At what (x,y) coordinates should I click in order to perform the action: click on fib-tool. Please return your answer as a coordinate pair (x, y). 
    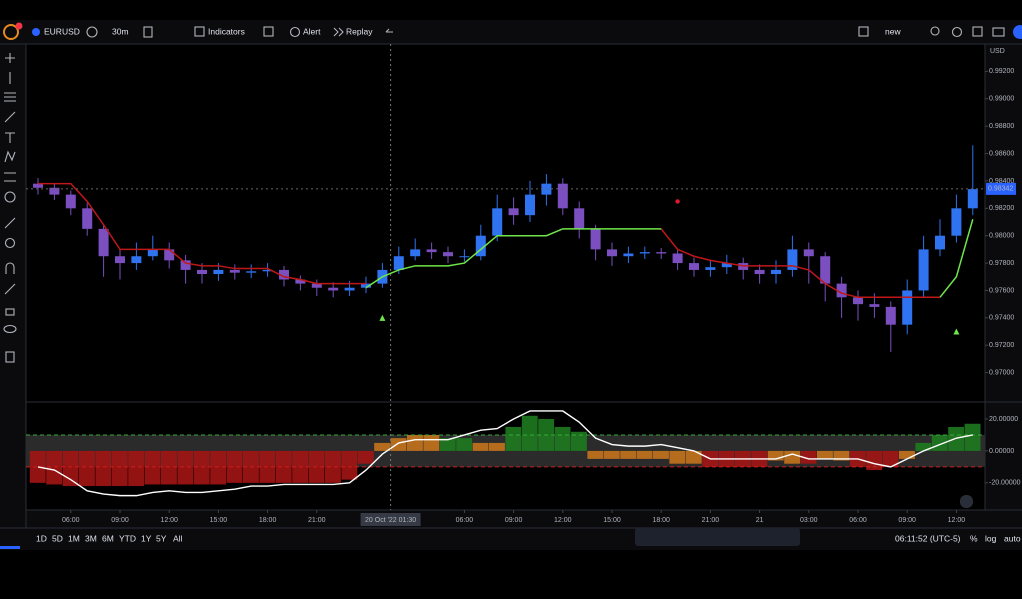
    Looking at the image, I should click on (10, 97).